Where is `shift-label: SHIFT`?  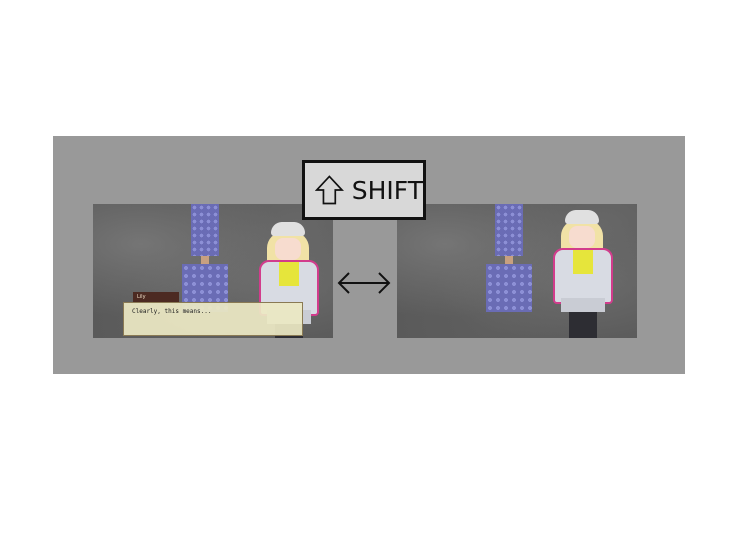 shift-label: SHIFT is located at coordinates (387, 190).